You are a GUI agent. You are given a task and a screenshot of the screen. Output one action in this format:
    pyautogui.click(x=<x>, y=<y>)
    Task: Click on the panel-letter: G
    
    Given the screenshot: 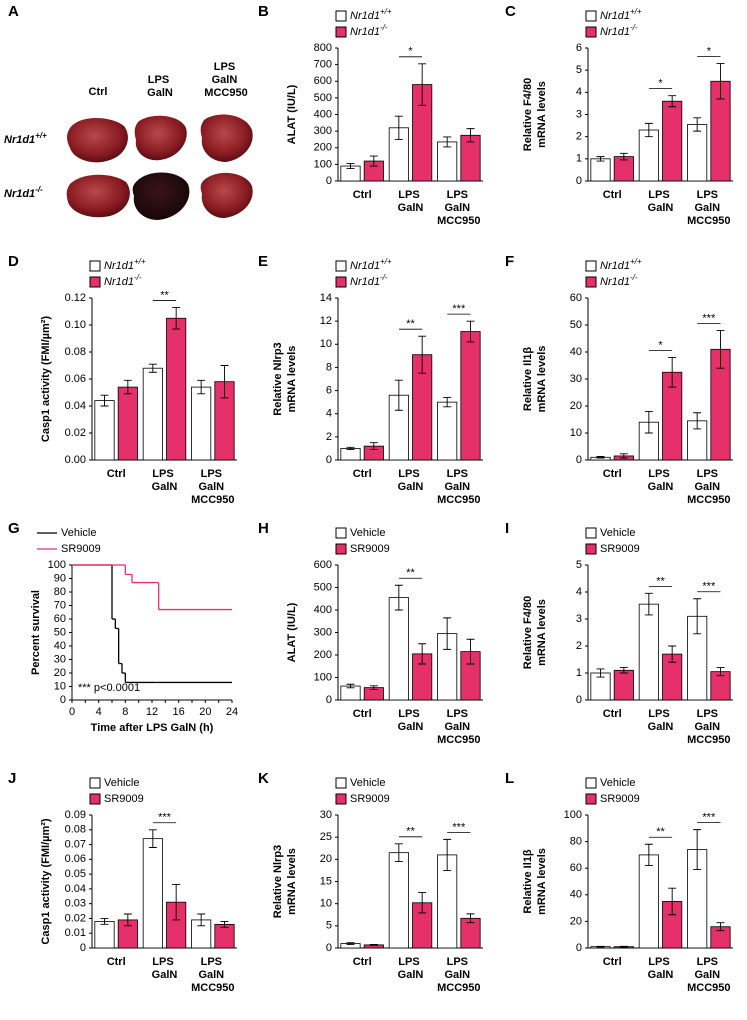 What is the action you would take?
    pyautogui.click(x=14, y=528)
    